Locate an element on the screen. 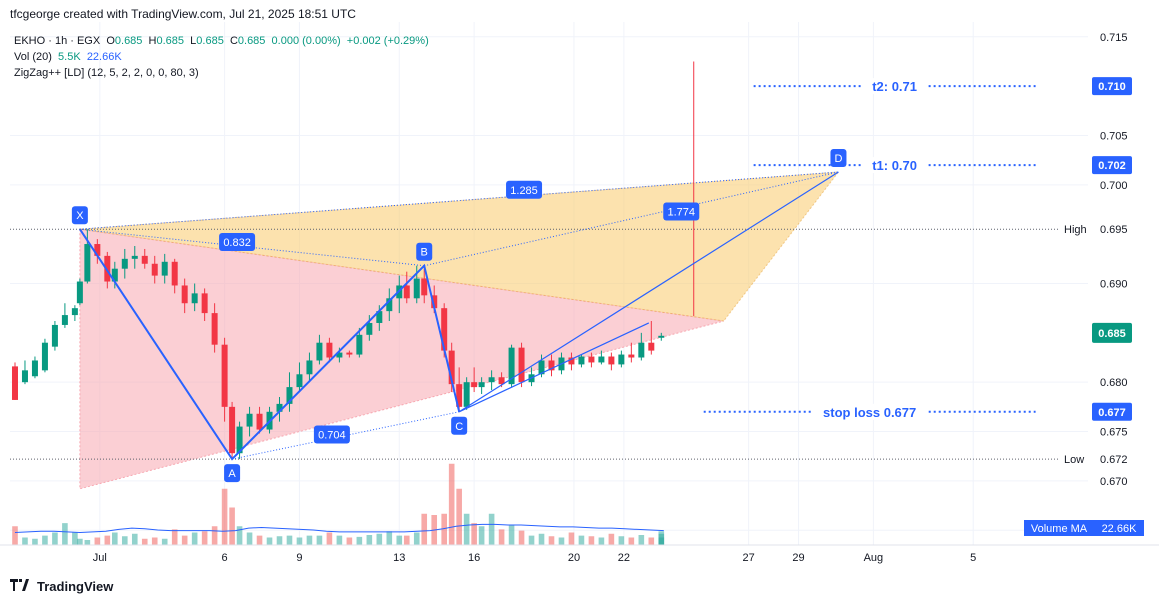 This screenshot has height=605, width=1159. pivot-label-text: B is located at coordinates (424, 253).